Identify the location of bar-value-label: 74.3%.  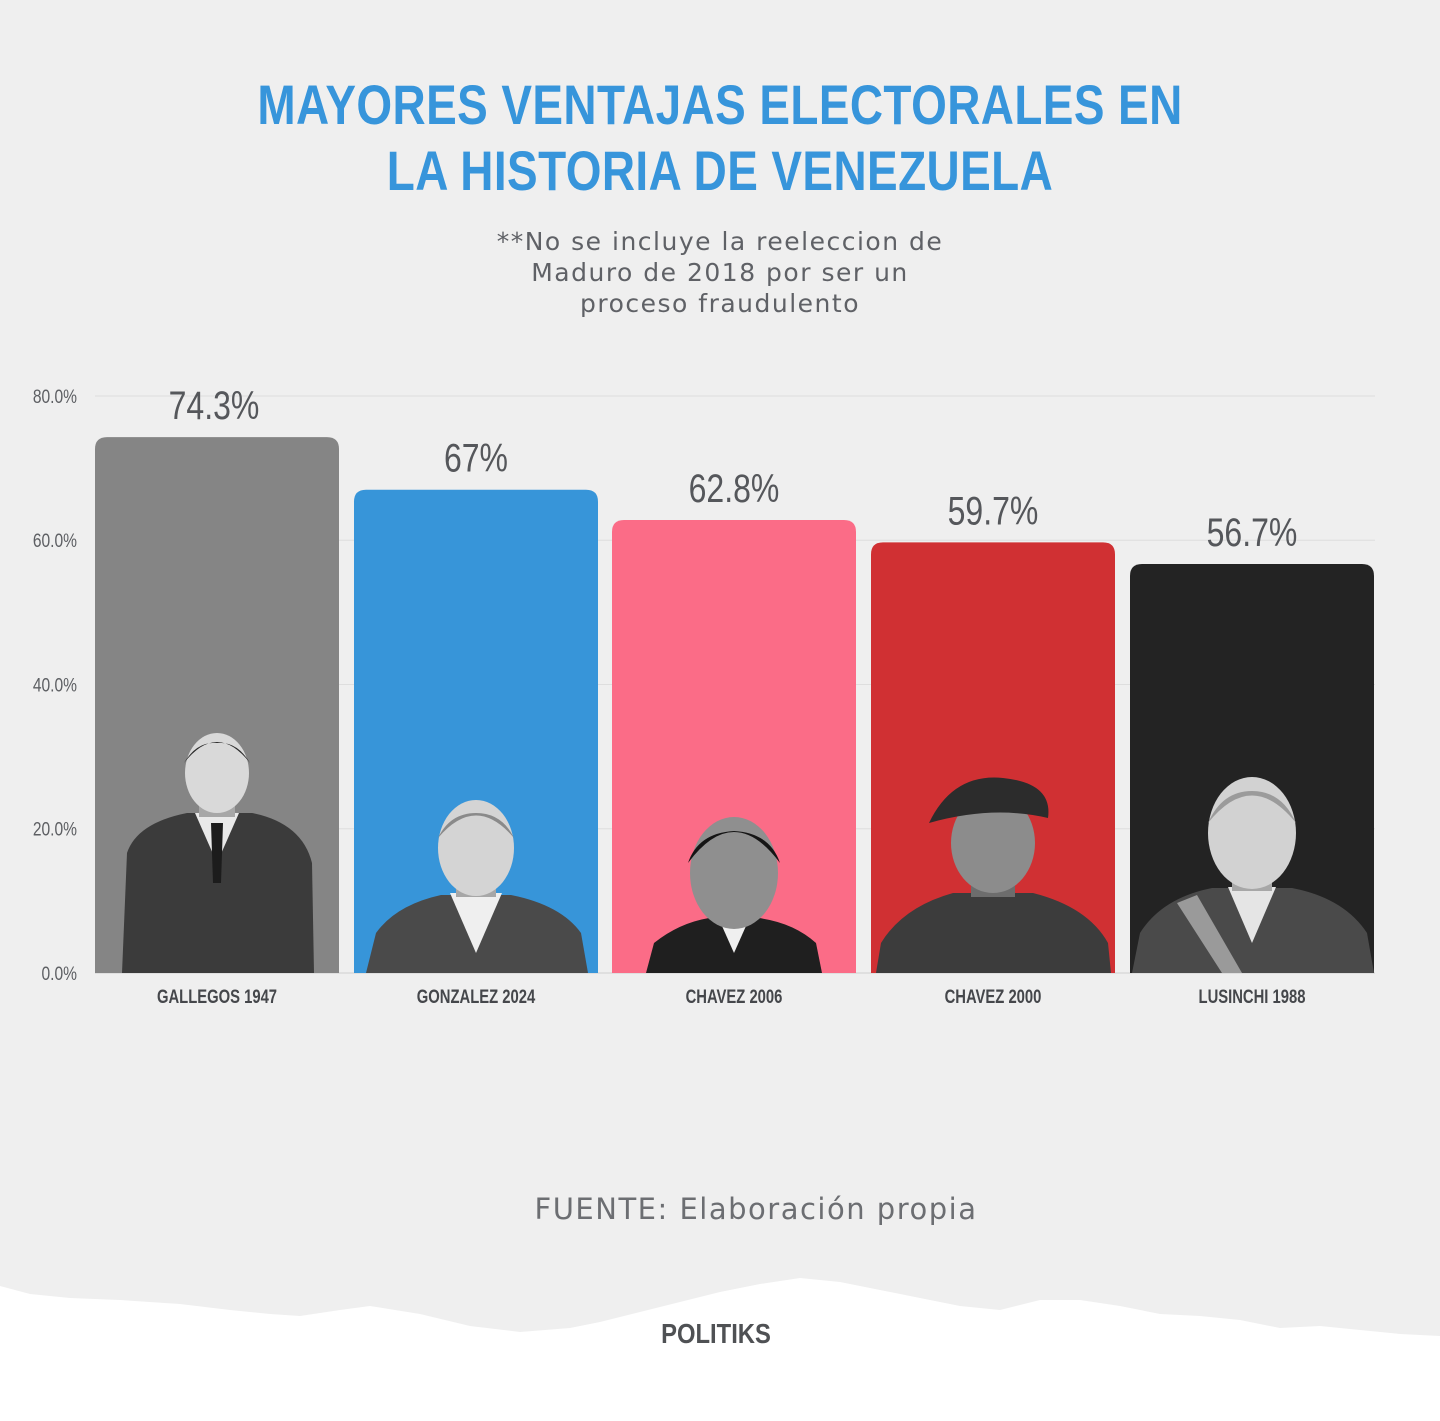
(214, 405).